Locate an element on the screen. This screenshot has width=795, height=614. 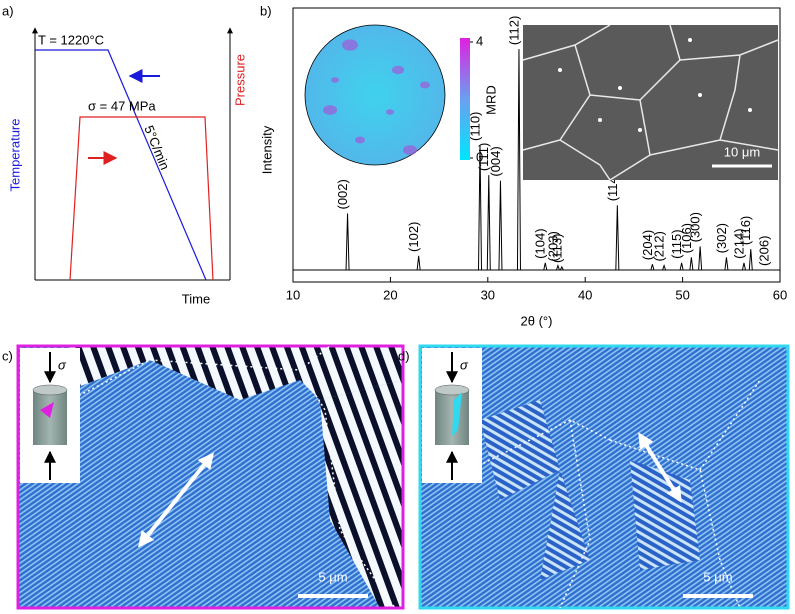
peak-label: (104) is located at coordinates (540, 243).